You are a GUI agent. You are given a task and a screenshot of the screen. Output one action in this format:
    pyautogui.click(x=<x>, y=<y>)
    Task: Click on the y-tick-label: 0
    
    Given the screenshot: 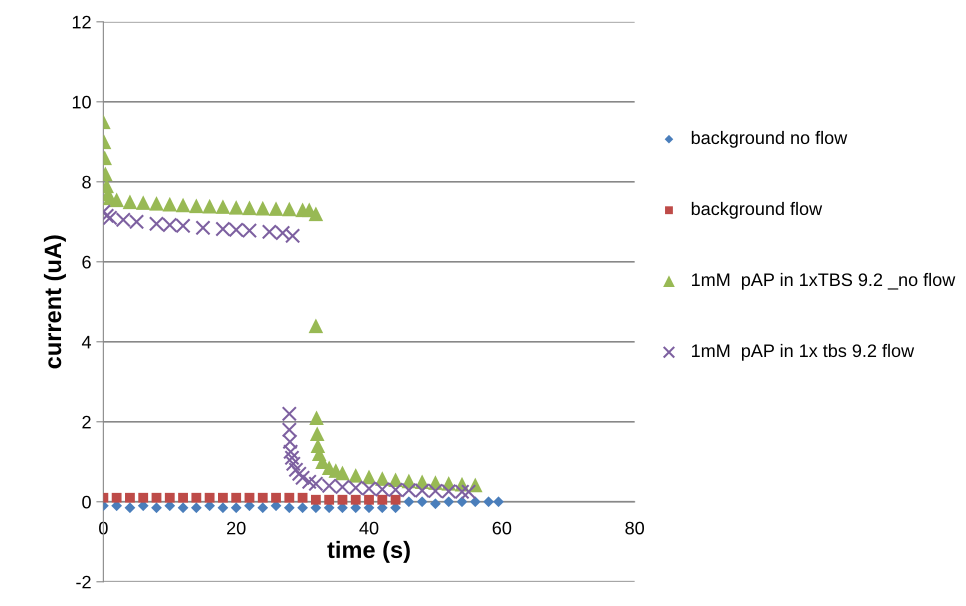 What is the action you would take?
    pyautogui.click(x=86, y=502)
    